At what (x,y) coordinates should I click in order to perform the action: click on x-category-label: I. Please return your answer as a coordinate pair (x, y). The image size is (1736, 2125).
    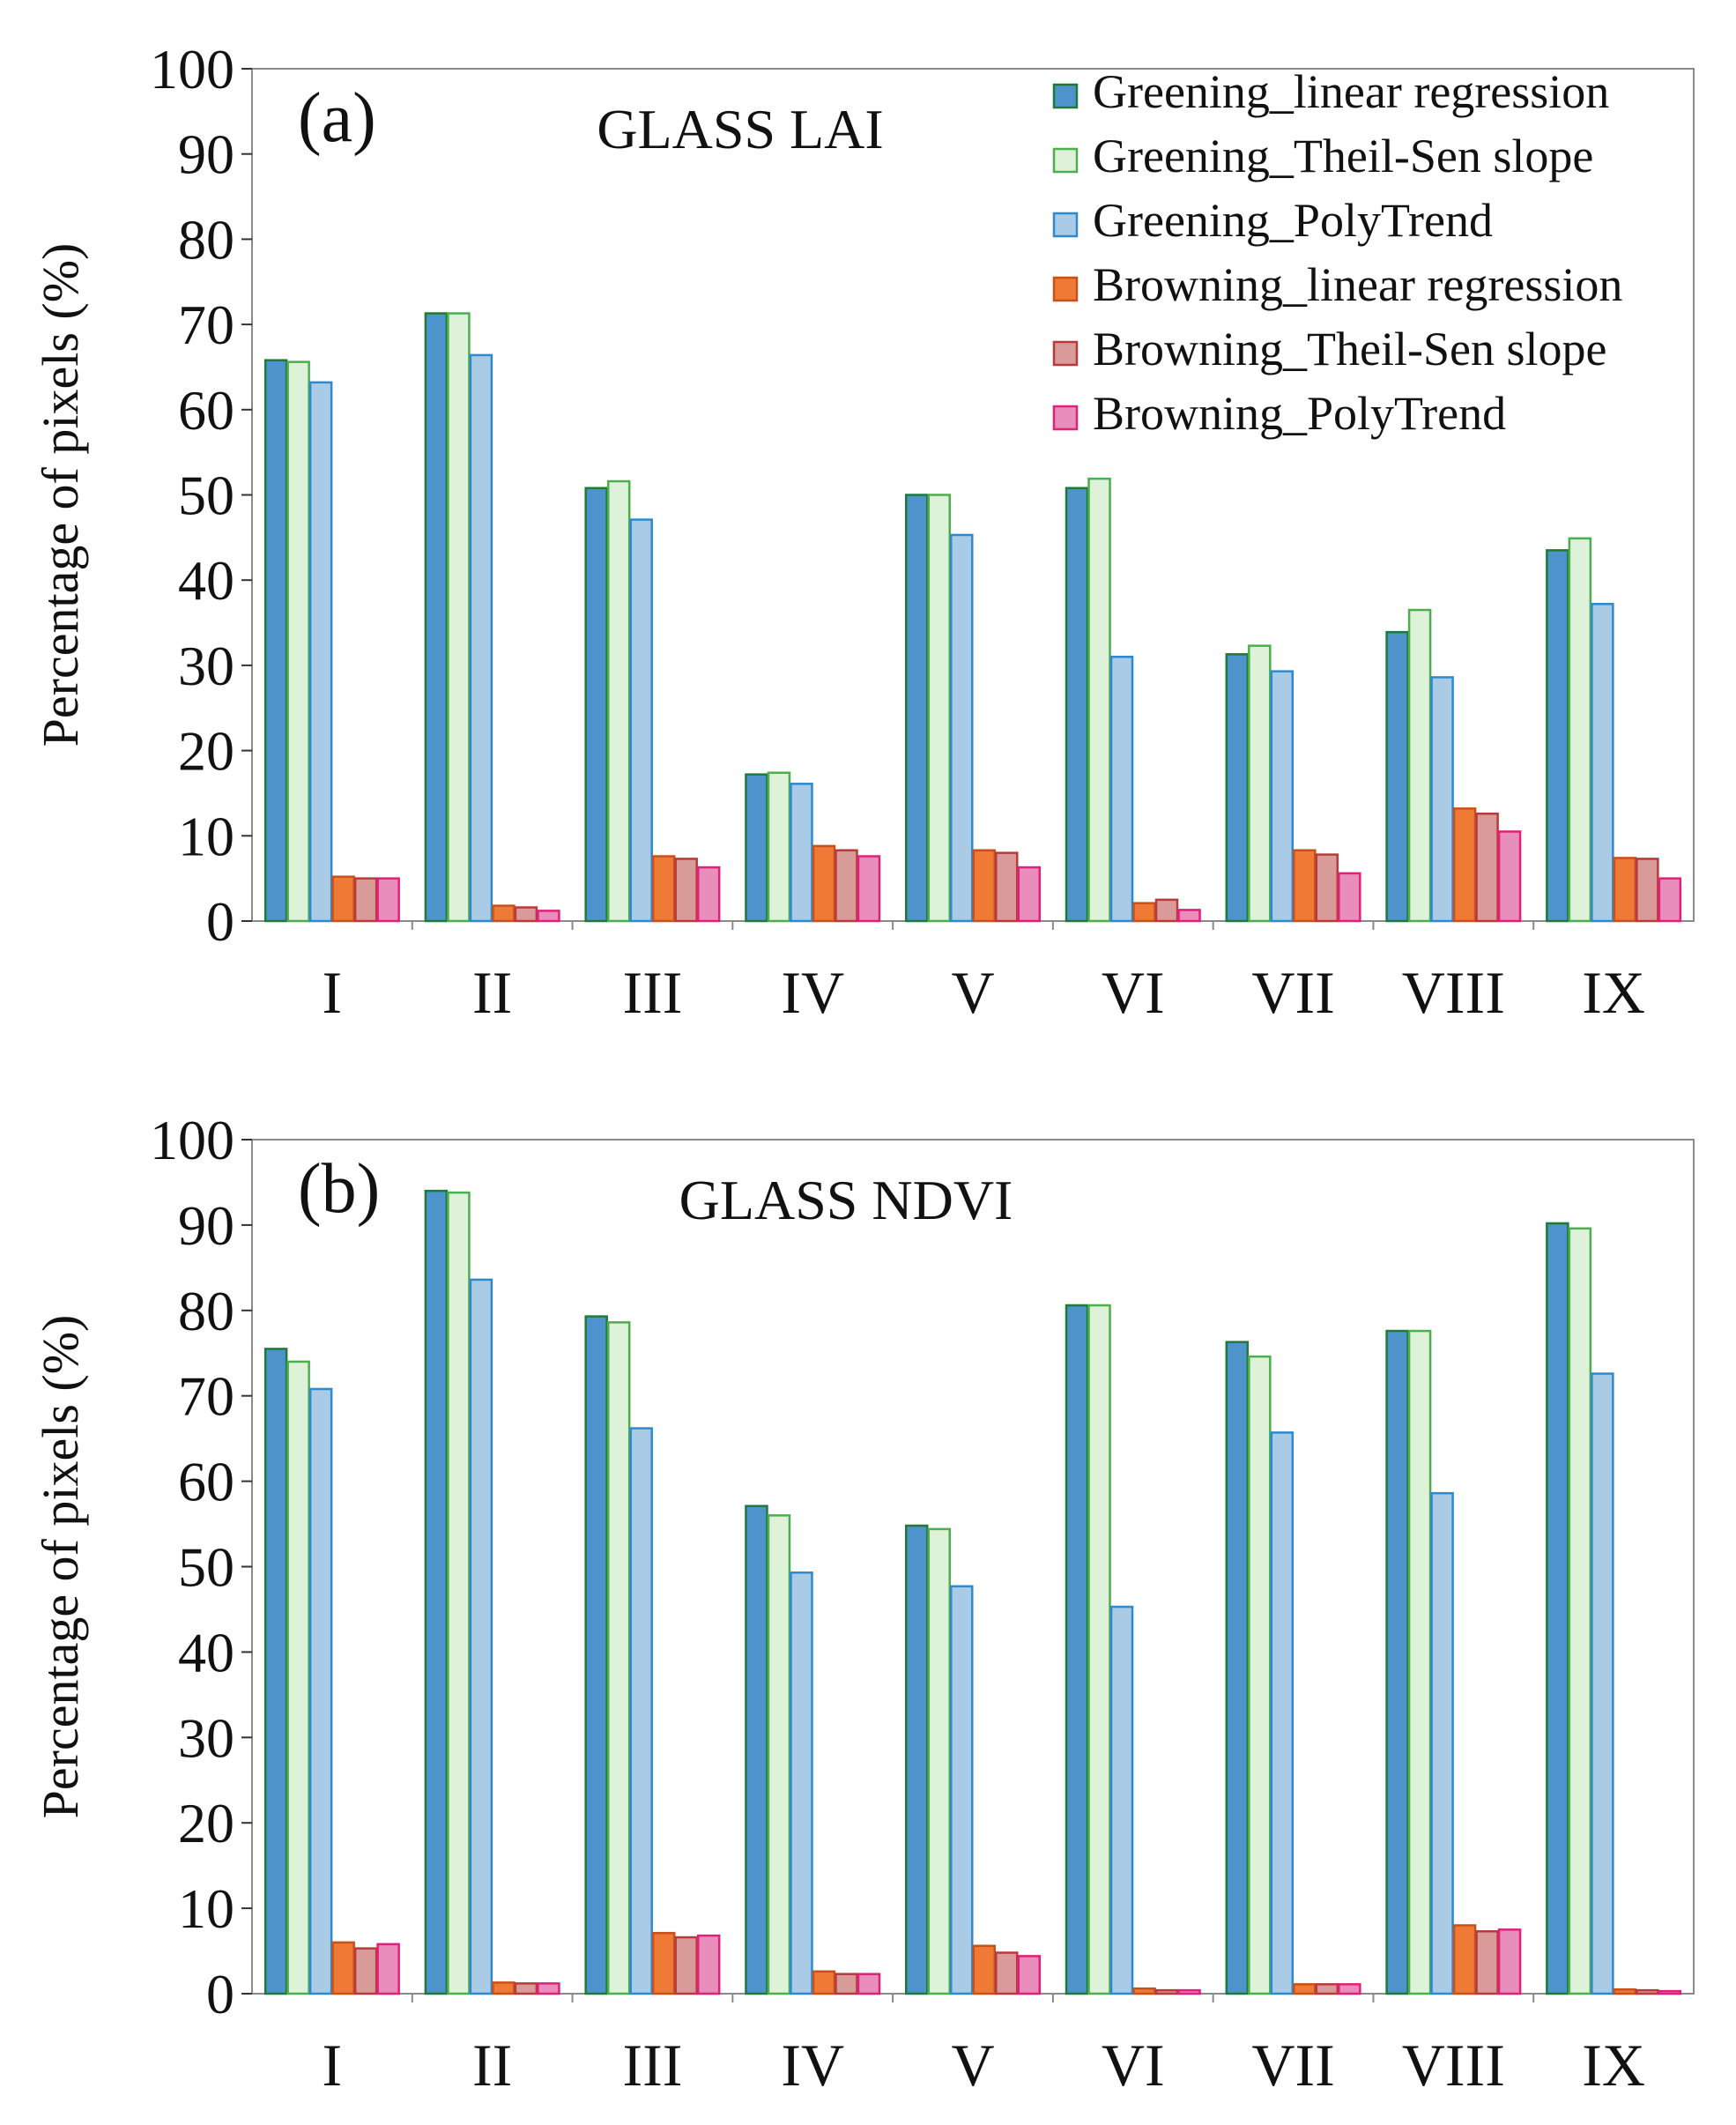
    Looking at the image, I should click on (333, 992).